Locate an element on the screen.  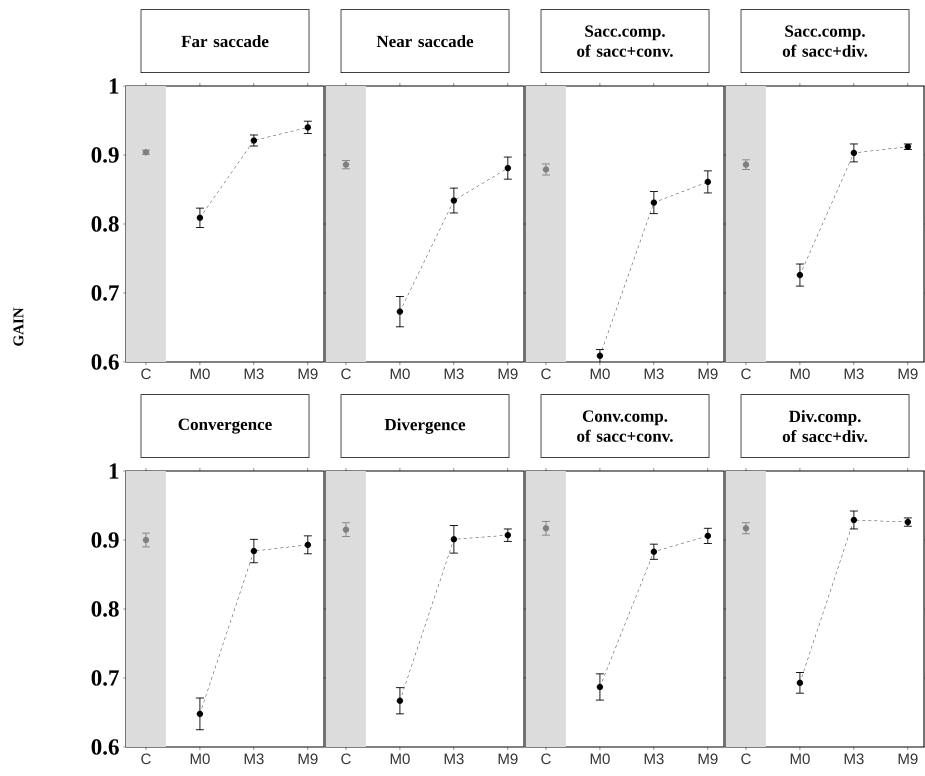
y-axis-title: GAIN is located at coordinates (18, 327).